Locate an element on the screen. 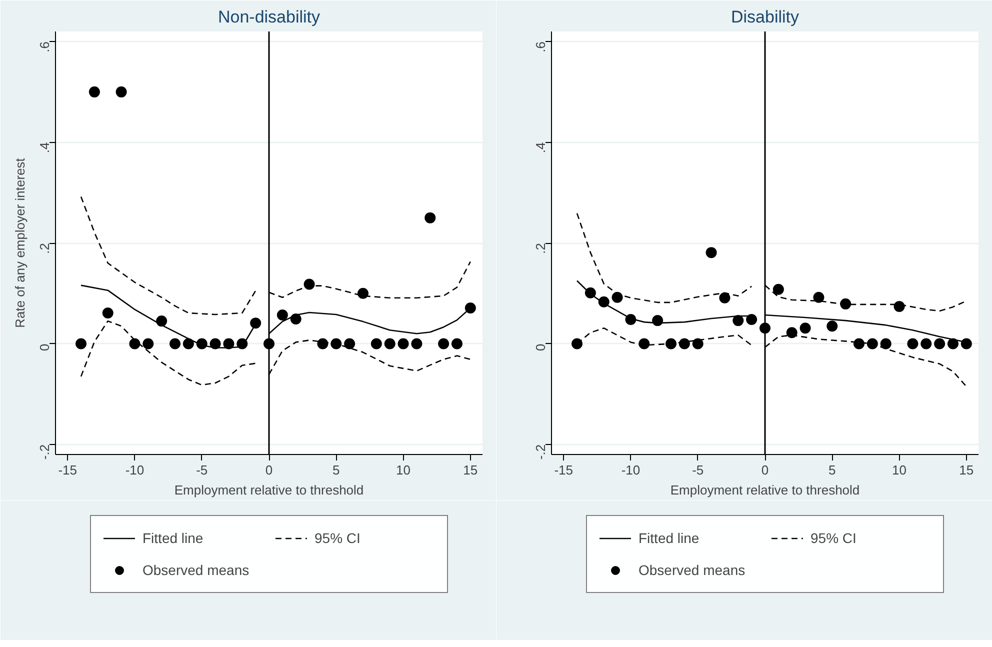  y-axis-title: Rate of any employer interest is located at coordinates (20, 243).